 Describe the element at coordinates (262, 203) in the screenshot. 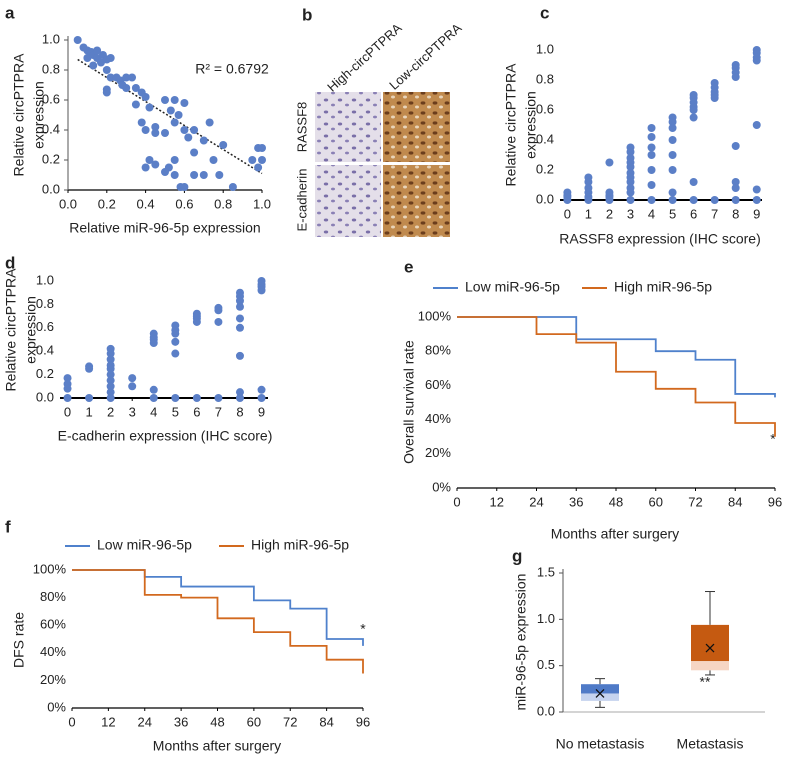

I see `x-tick-label: 1.0` at that location.